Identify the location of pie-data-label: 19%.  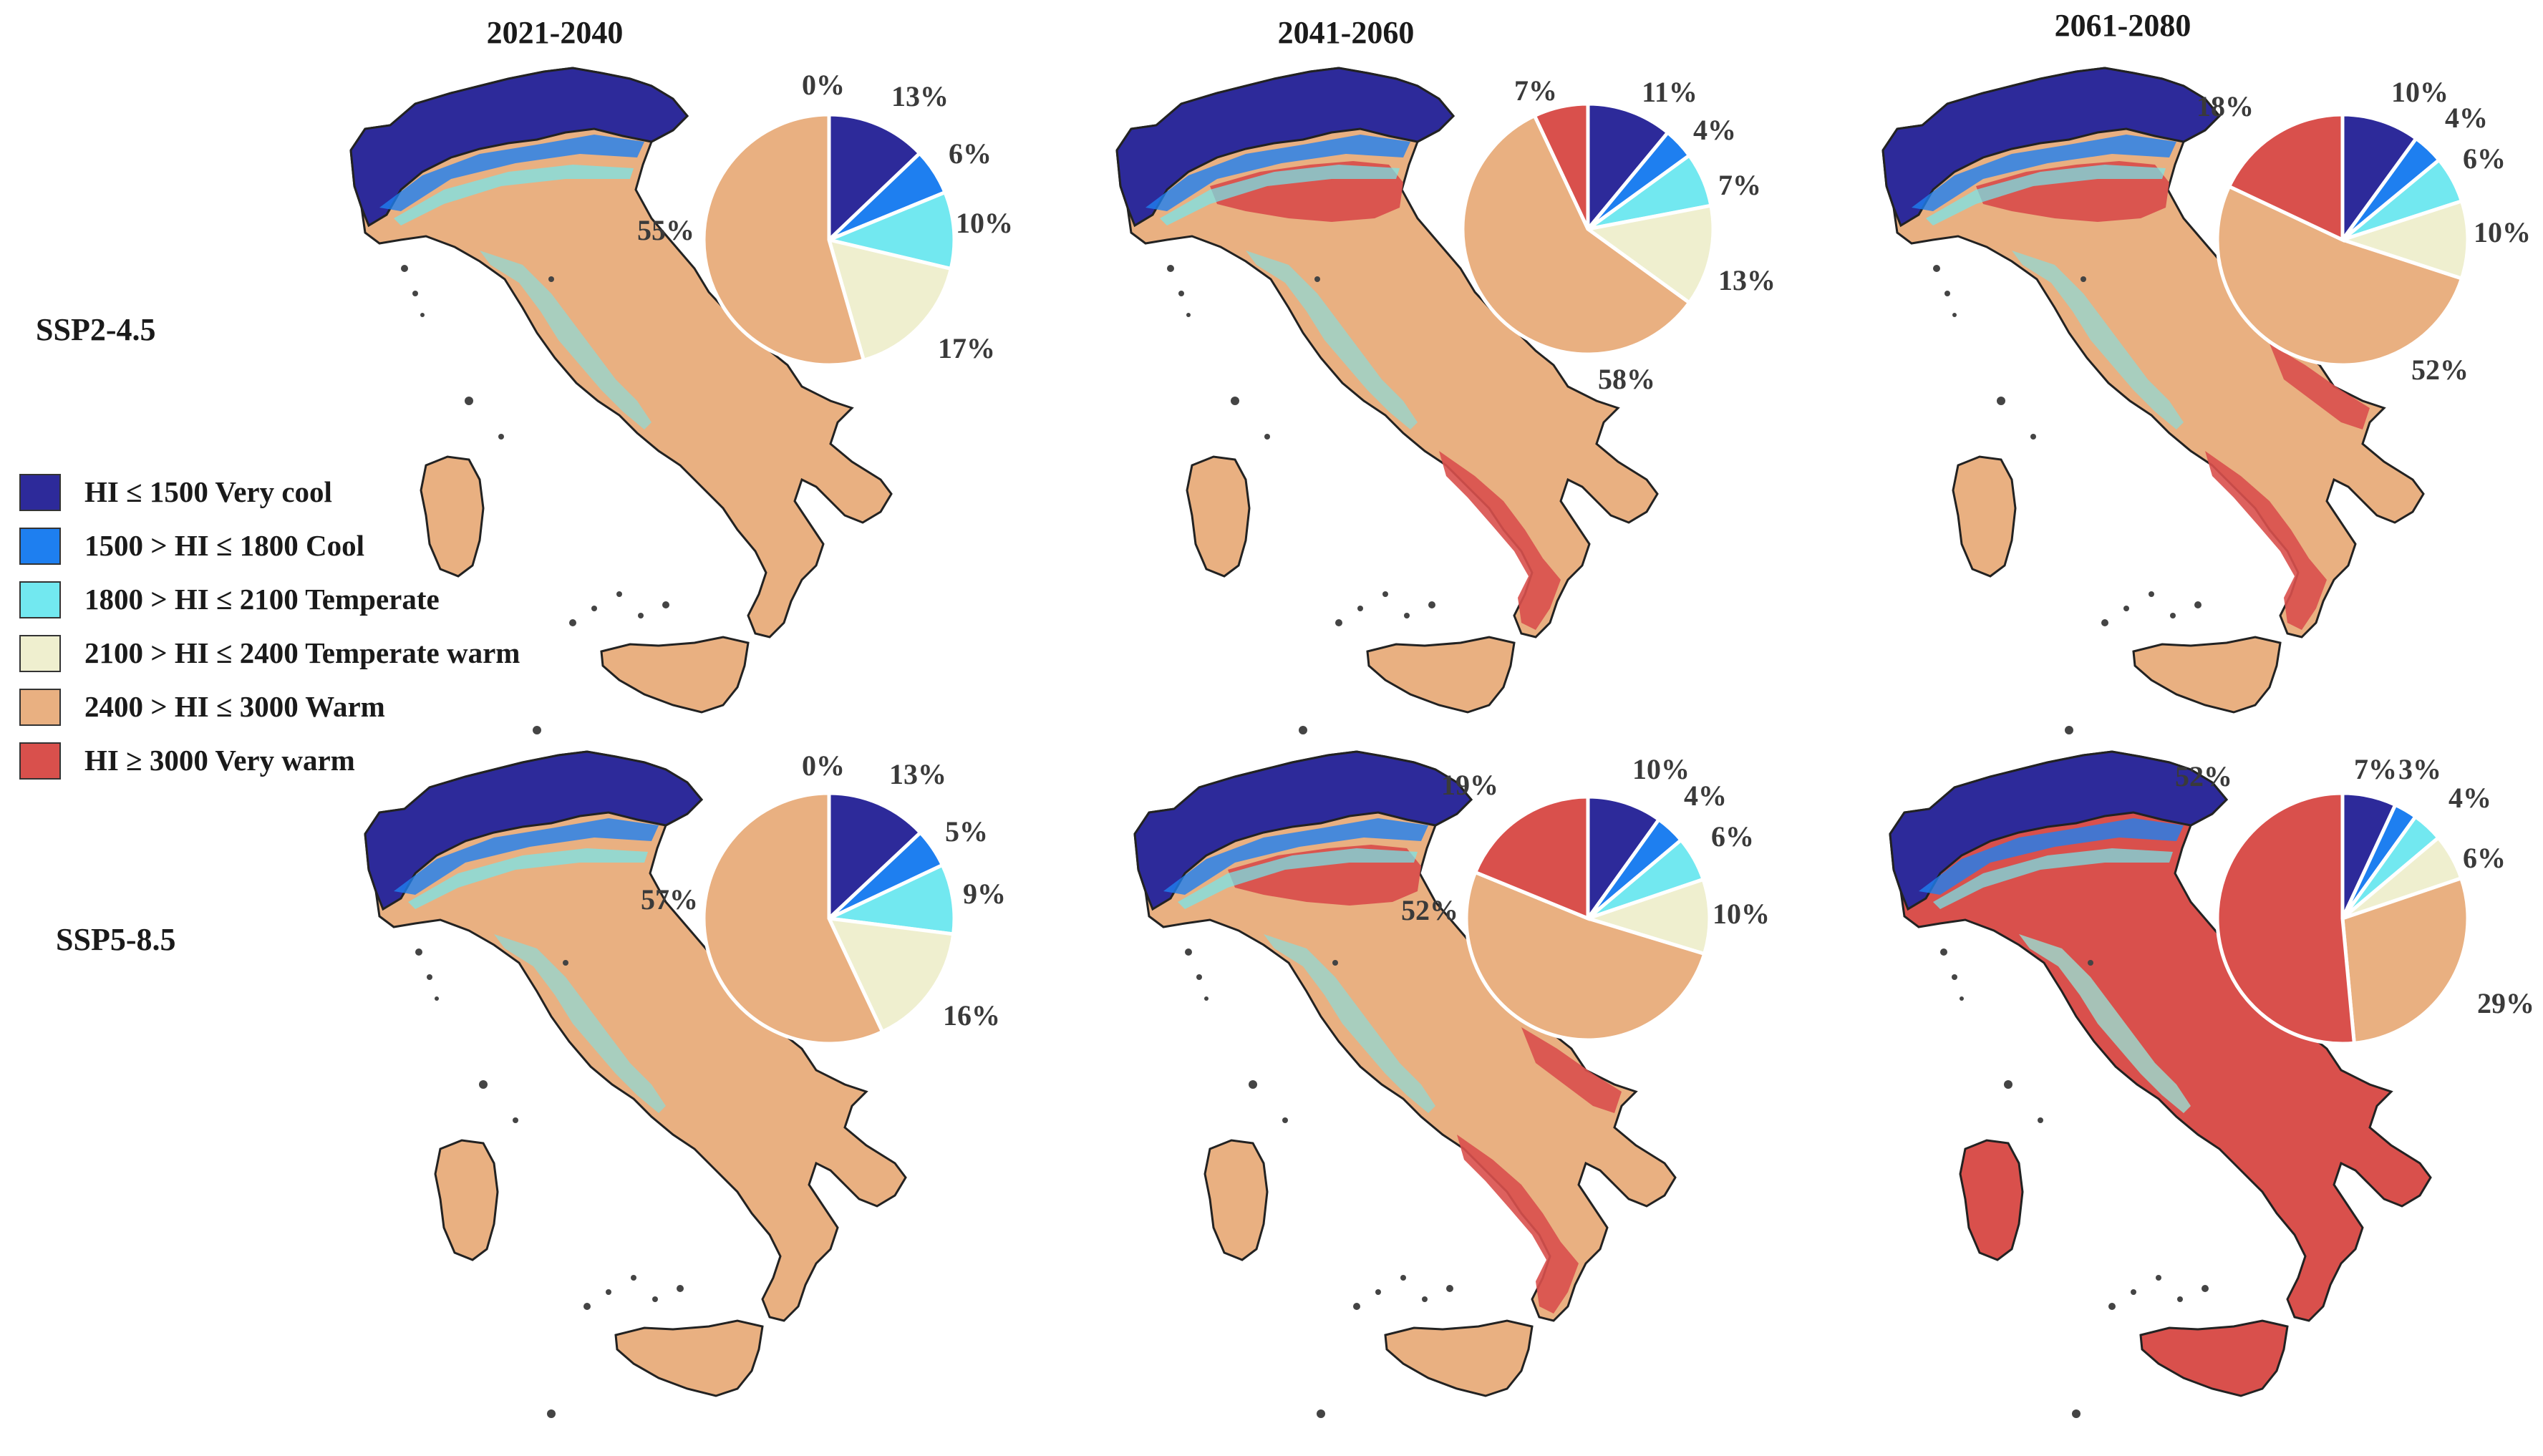
(1469, 785).